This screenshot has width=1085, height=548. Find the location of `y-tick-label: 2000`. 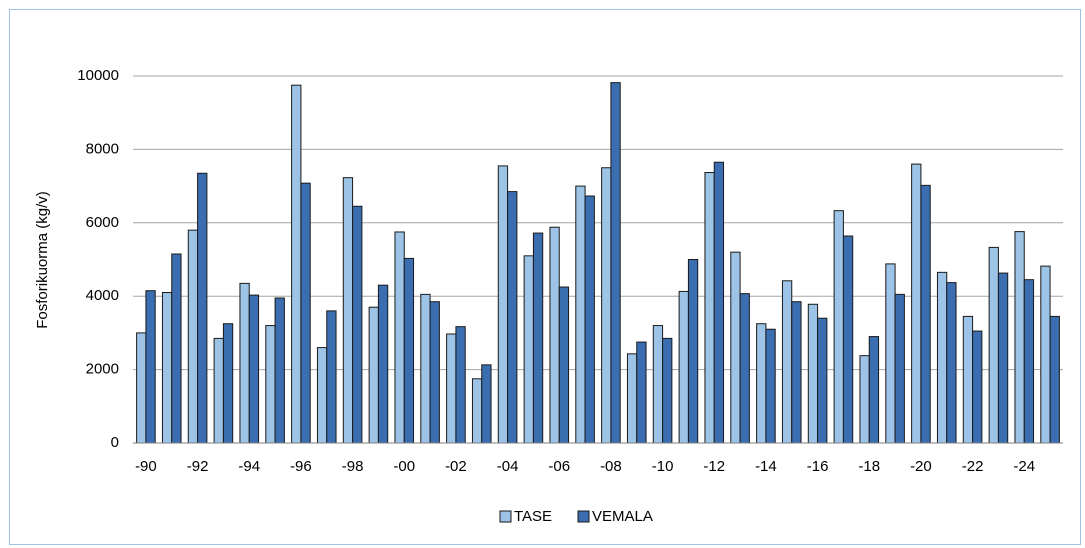

y-tick-label: 2000 is located at coordinates (102, 369).